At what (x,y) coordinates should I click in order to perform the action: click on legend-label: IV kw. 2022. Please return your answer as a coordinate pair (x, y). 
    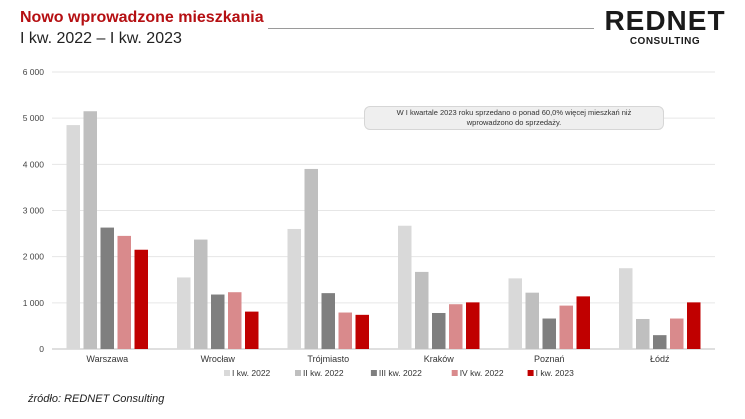
    Looking at the image, I should click on (482, 373).